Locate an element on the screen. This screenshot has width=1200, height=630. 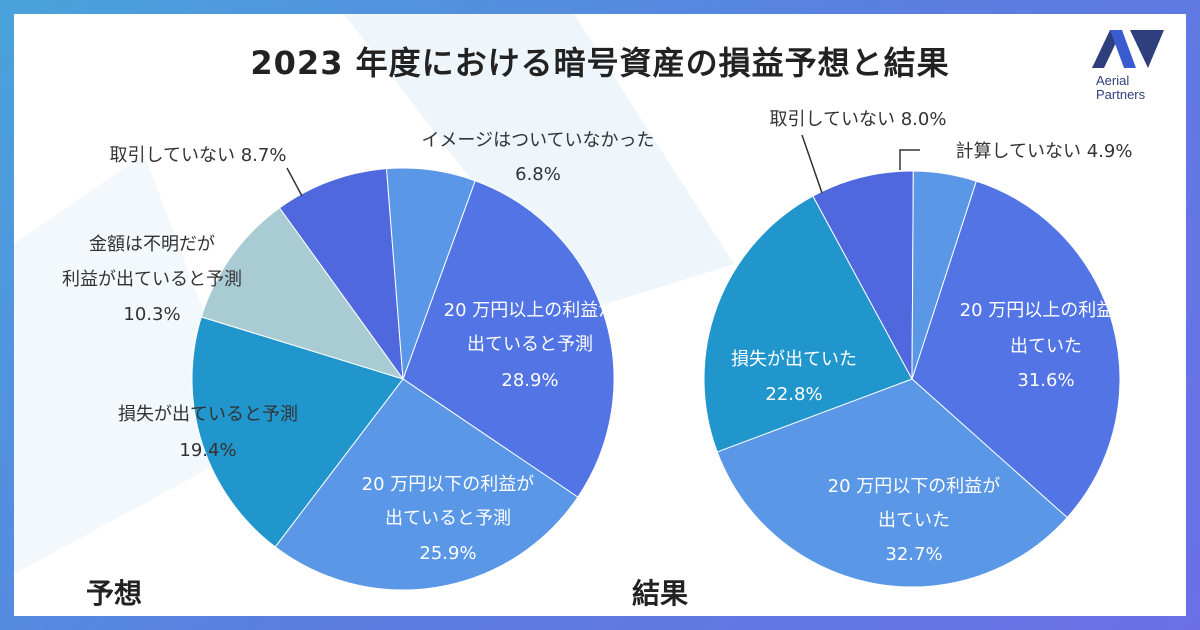
slice-no-trade-result is located at coordinates (863, 275).